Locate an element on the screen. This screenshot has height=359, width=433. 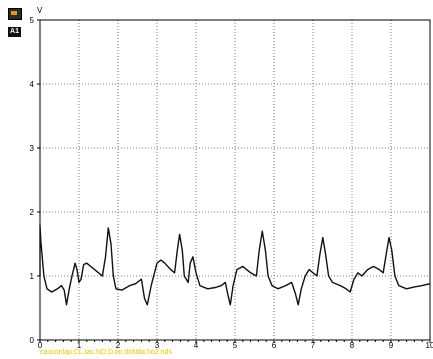
y-tick-label: 0 is located at coordinates (32, 340).